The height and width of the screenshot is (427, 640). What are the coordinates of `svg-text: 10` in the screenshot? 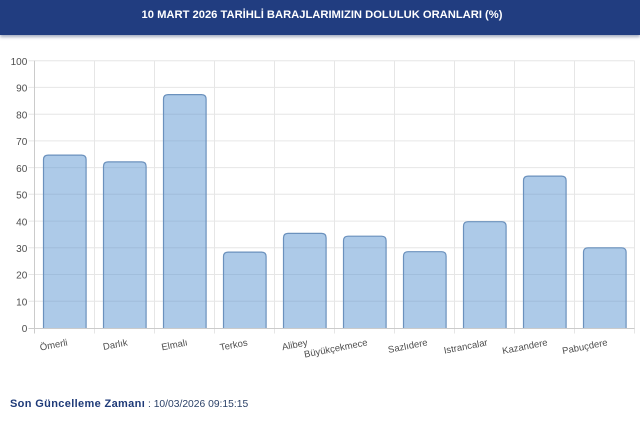 It's located at (22, 303).